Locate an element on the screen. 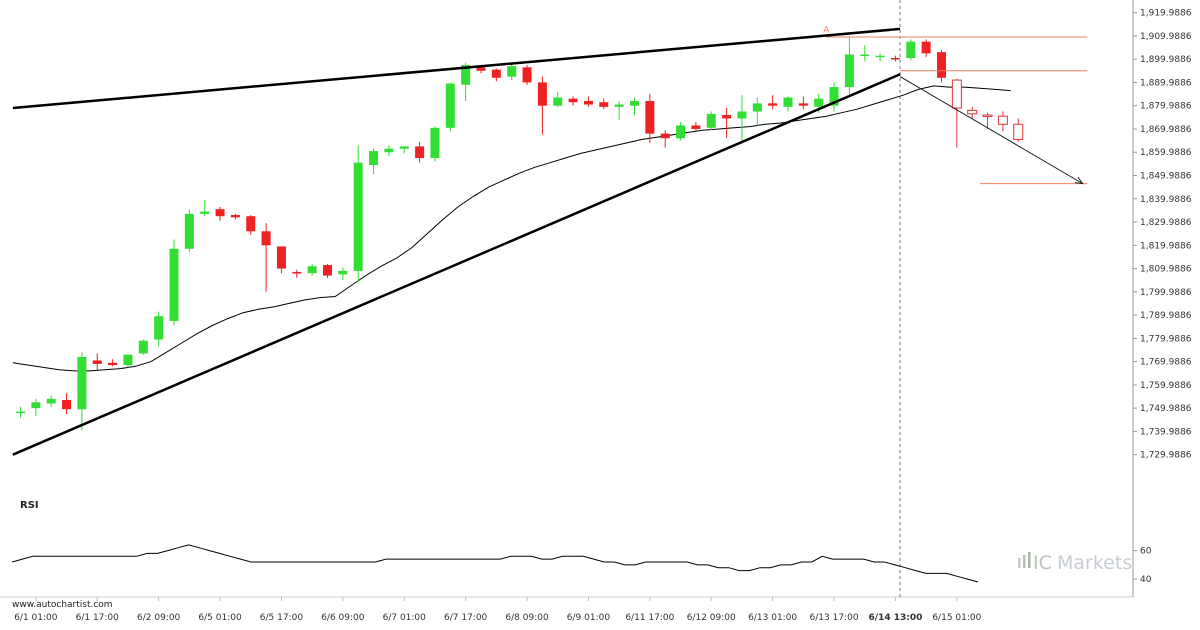  x-tick-label: 6/7 01:00 is located at coordinates (405, 618).